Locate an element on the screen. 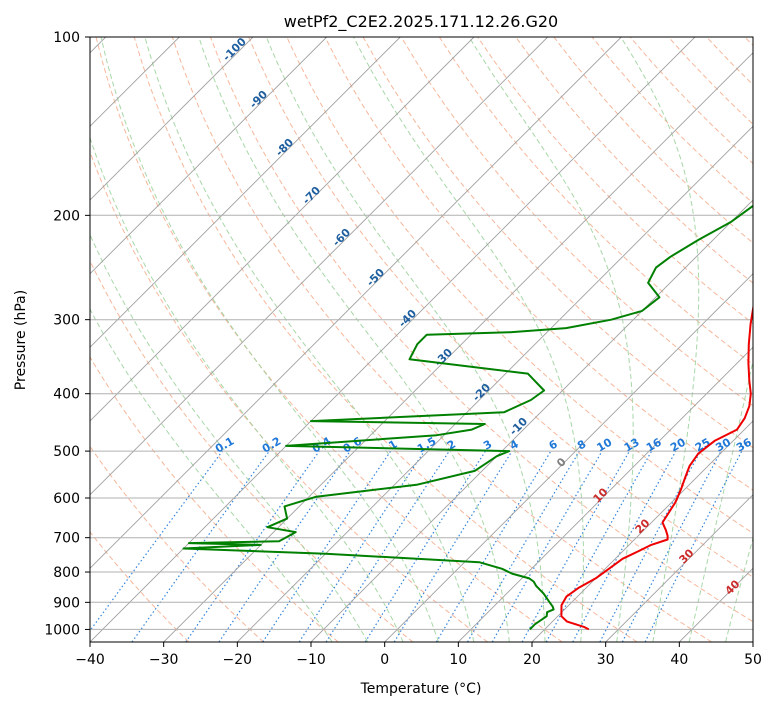 This screenshot has width=775, height=708. y-axis-title: Pressure (hPa) is located at coordinates (21, 340).